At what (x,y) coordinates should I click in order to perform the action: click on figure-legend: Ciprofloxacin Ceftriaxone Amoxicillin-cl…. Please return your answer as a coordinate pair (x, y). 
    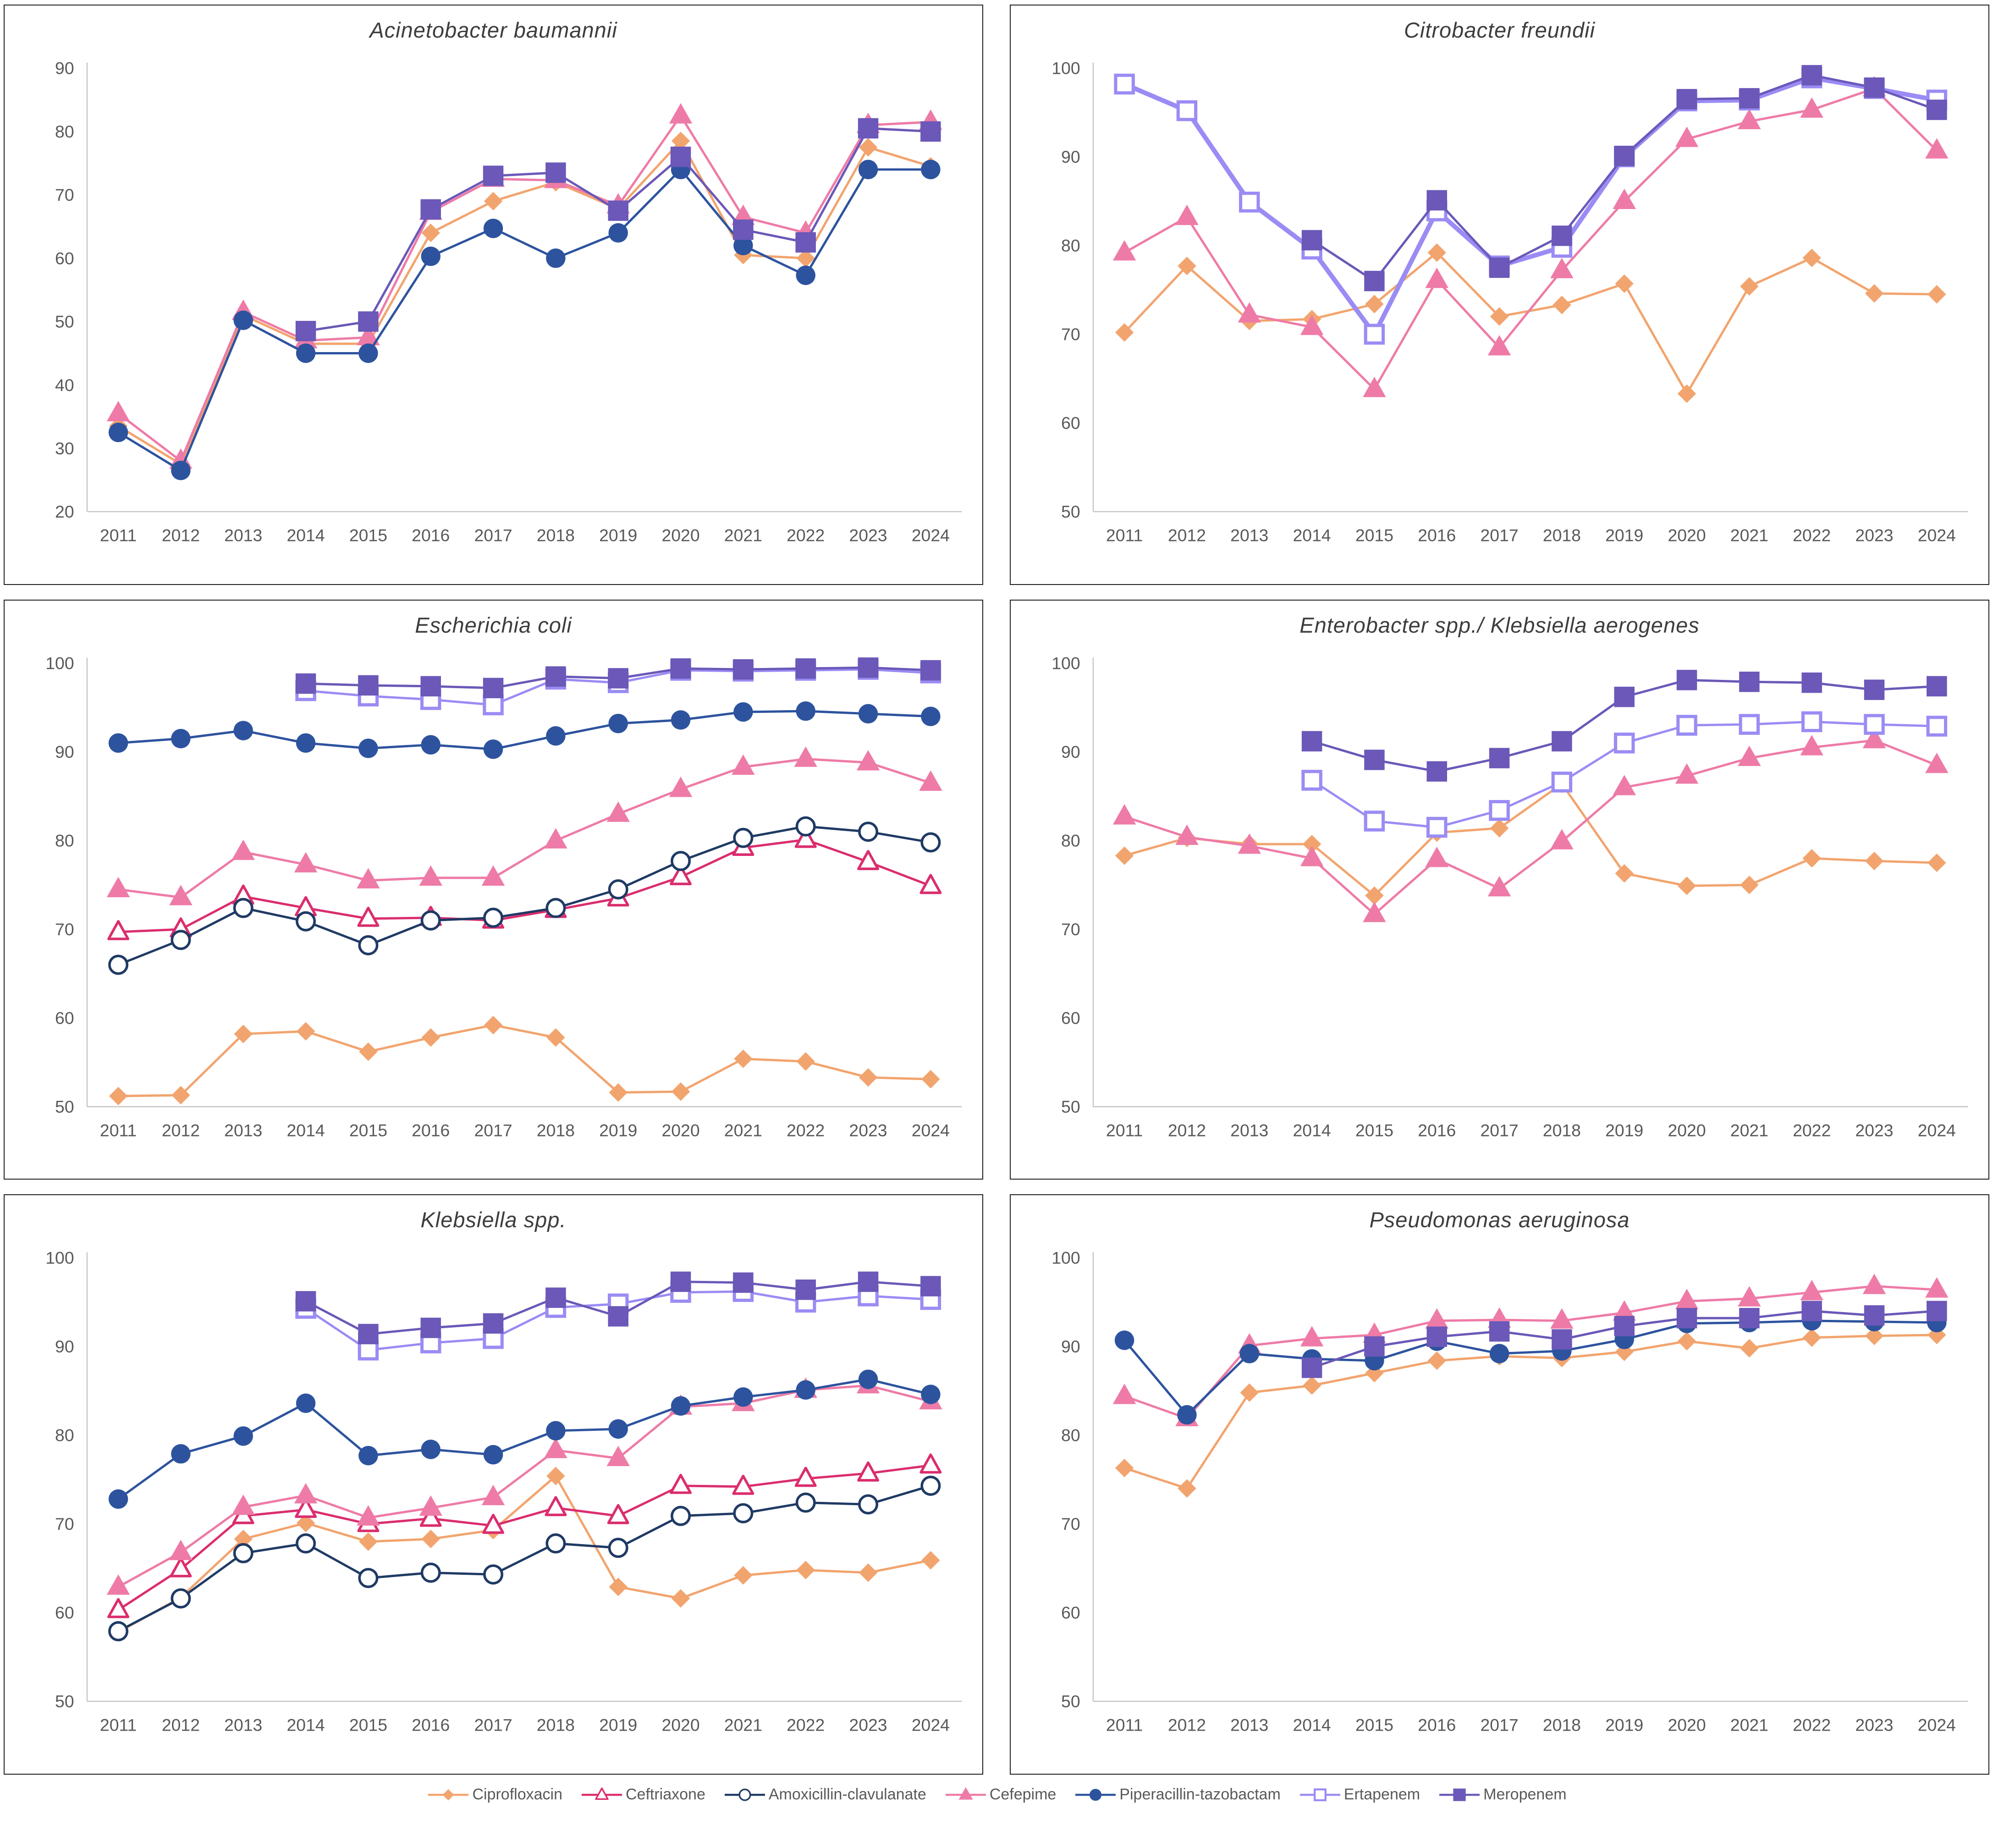
    Looking at the image, I should click on (996, 1795).